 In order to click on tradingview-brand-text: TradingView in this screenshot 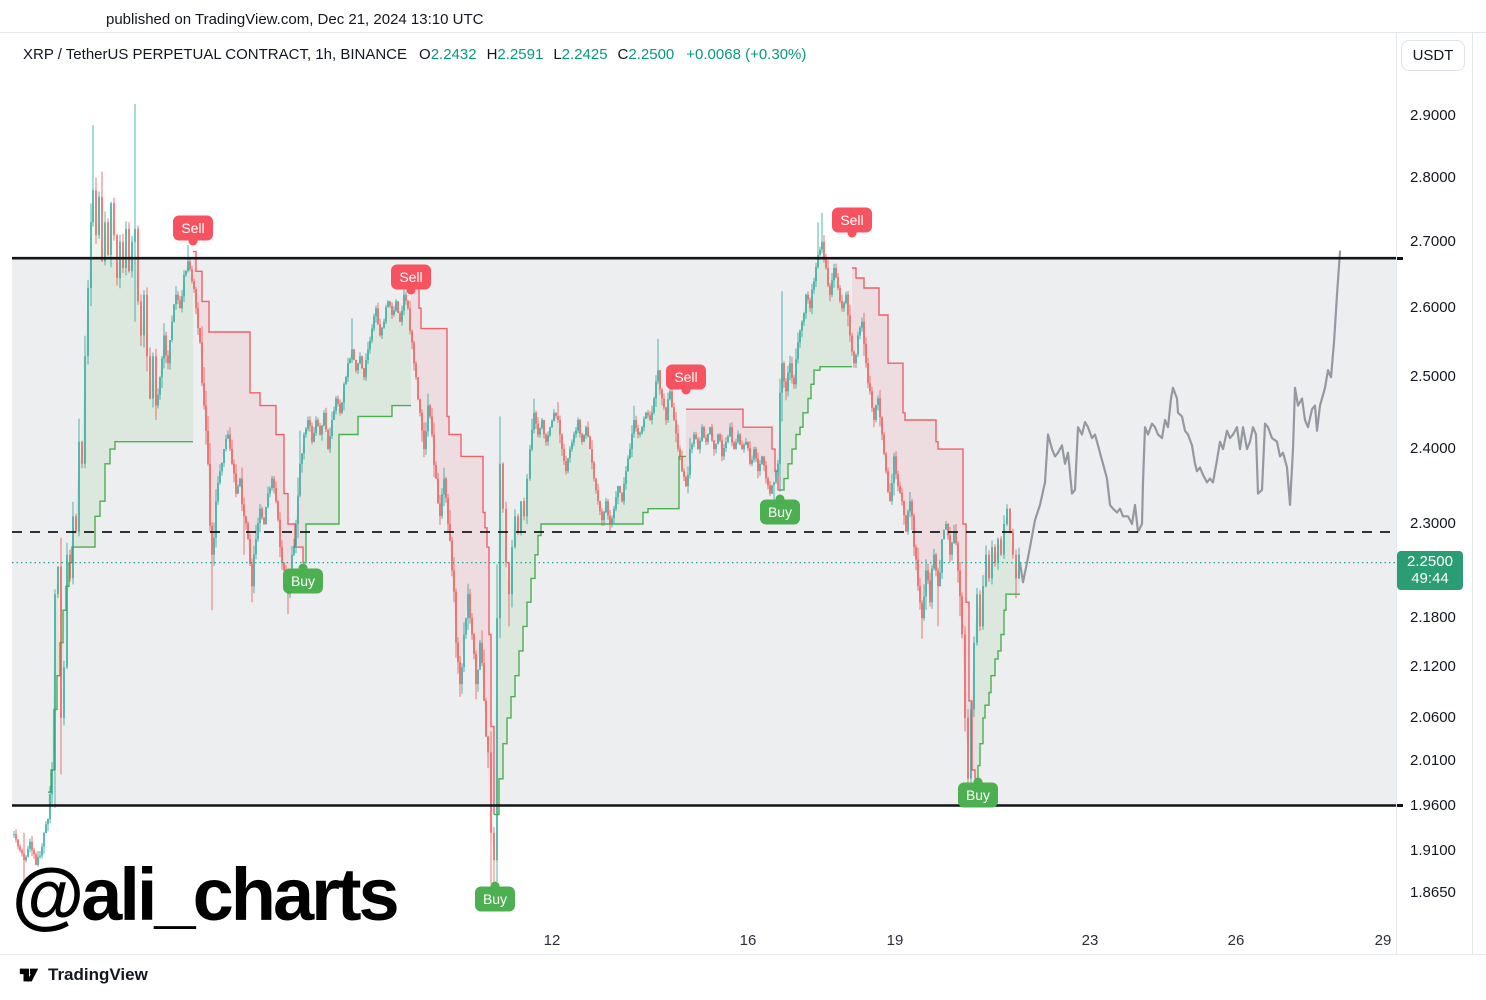, I will do `click(98, 974)`.